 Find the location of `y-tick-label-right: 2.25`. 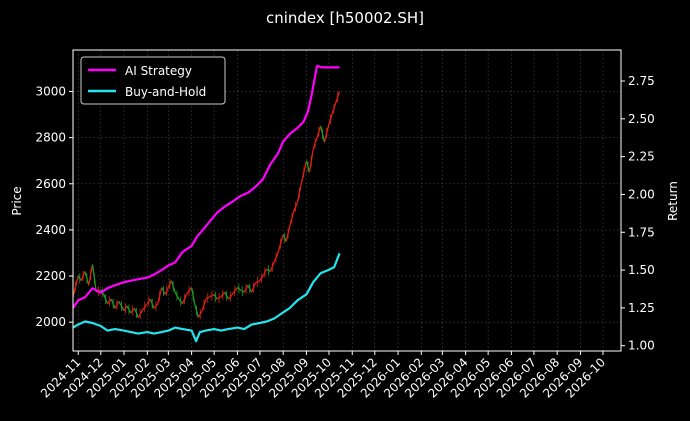

y-tick-label-right: 2.25 is located at coordinates (641, 157).